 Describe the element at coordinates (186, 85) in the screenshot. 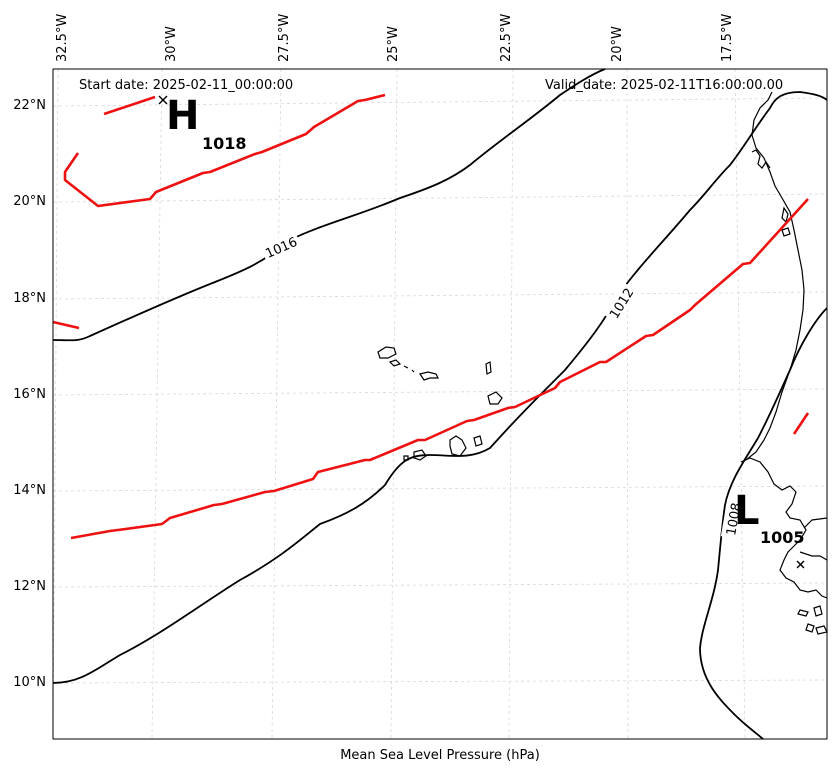

I see `start-date-label: Start date: 2025-02-11_00:00:00` at that location.